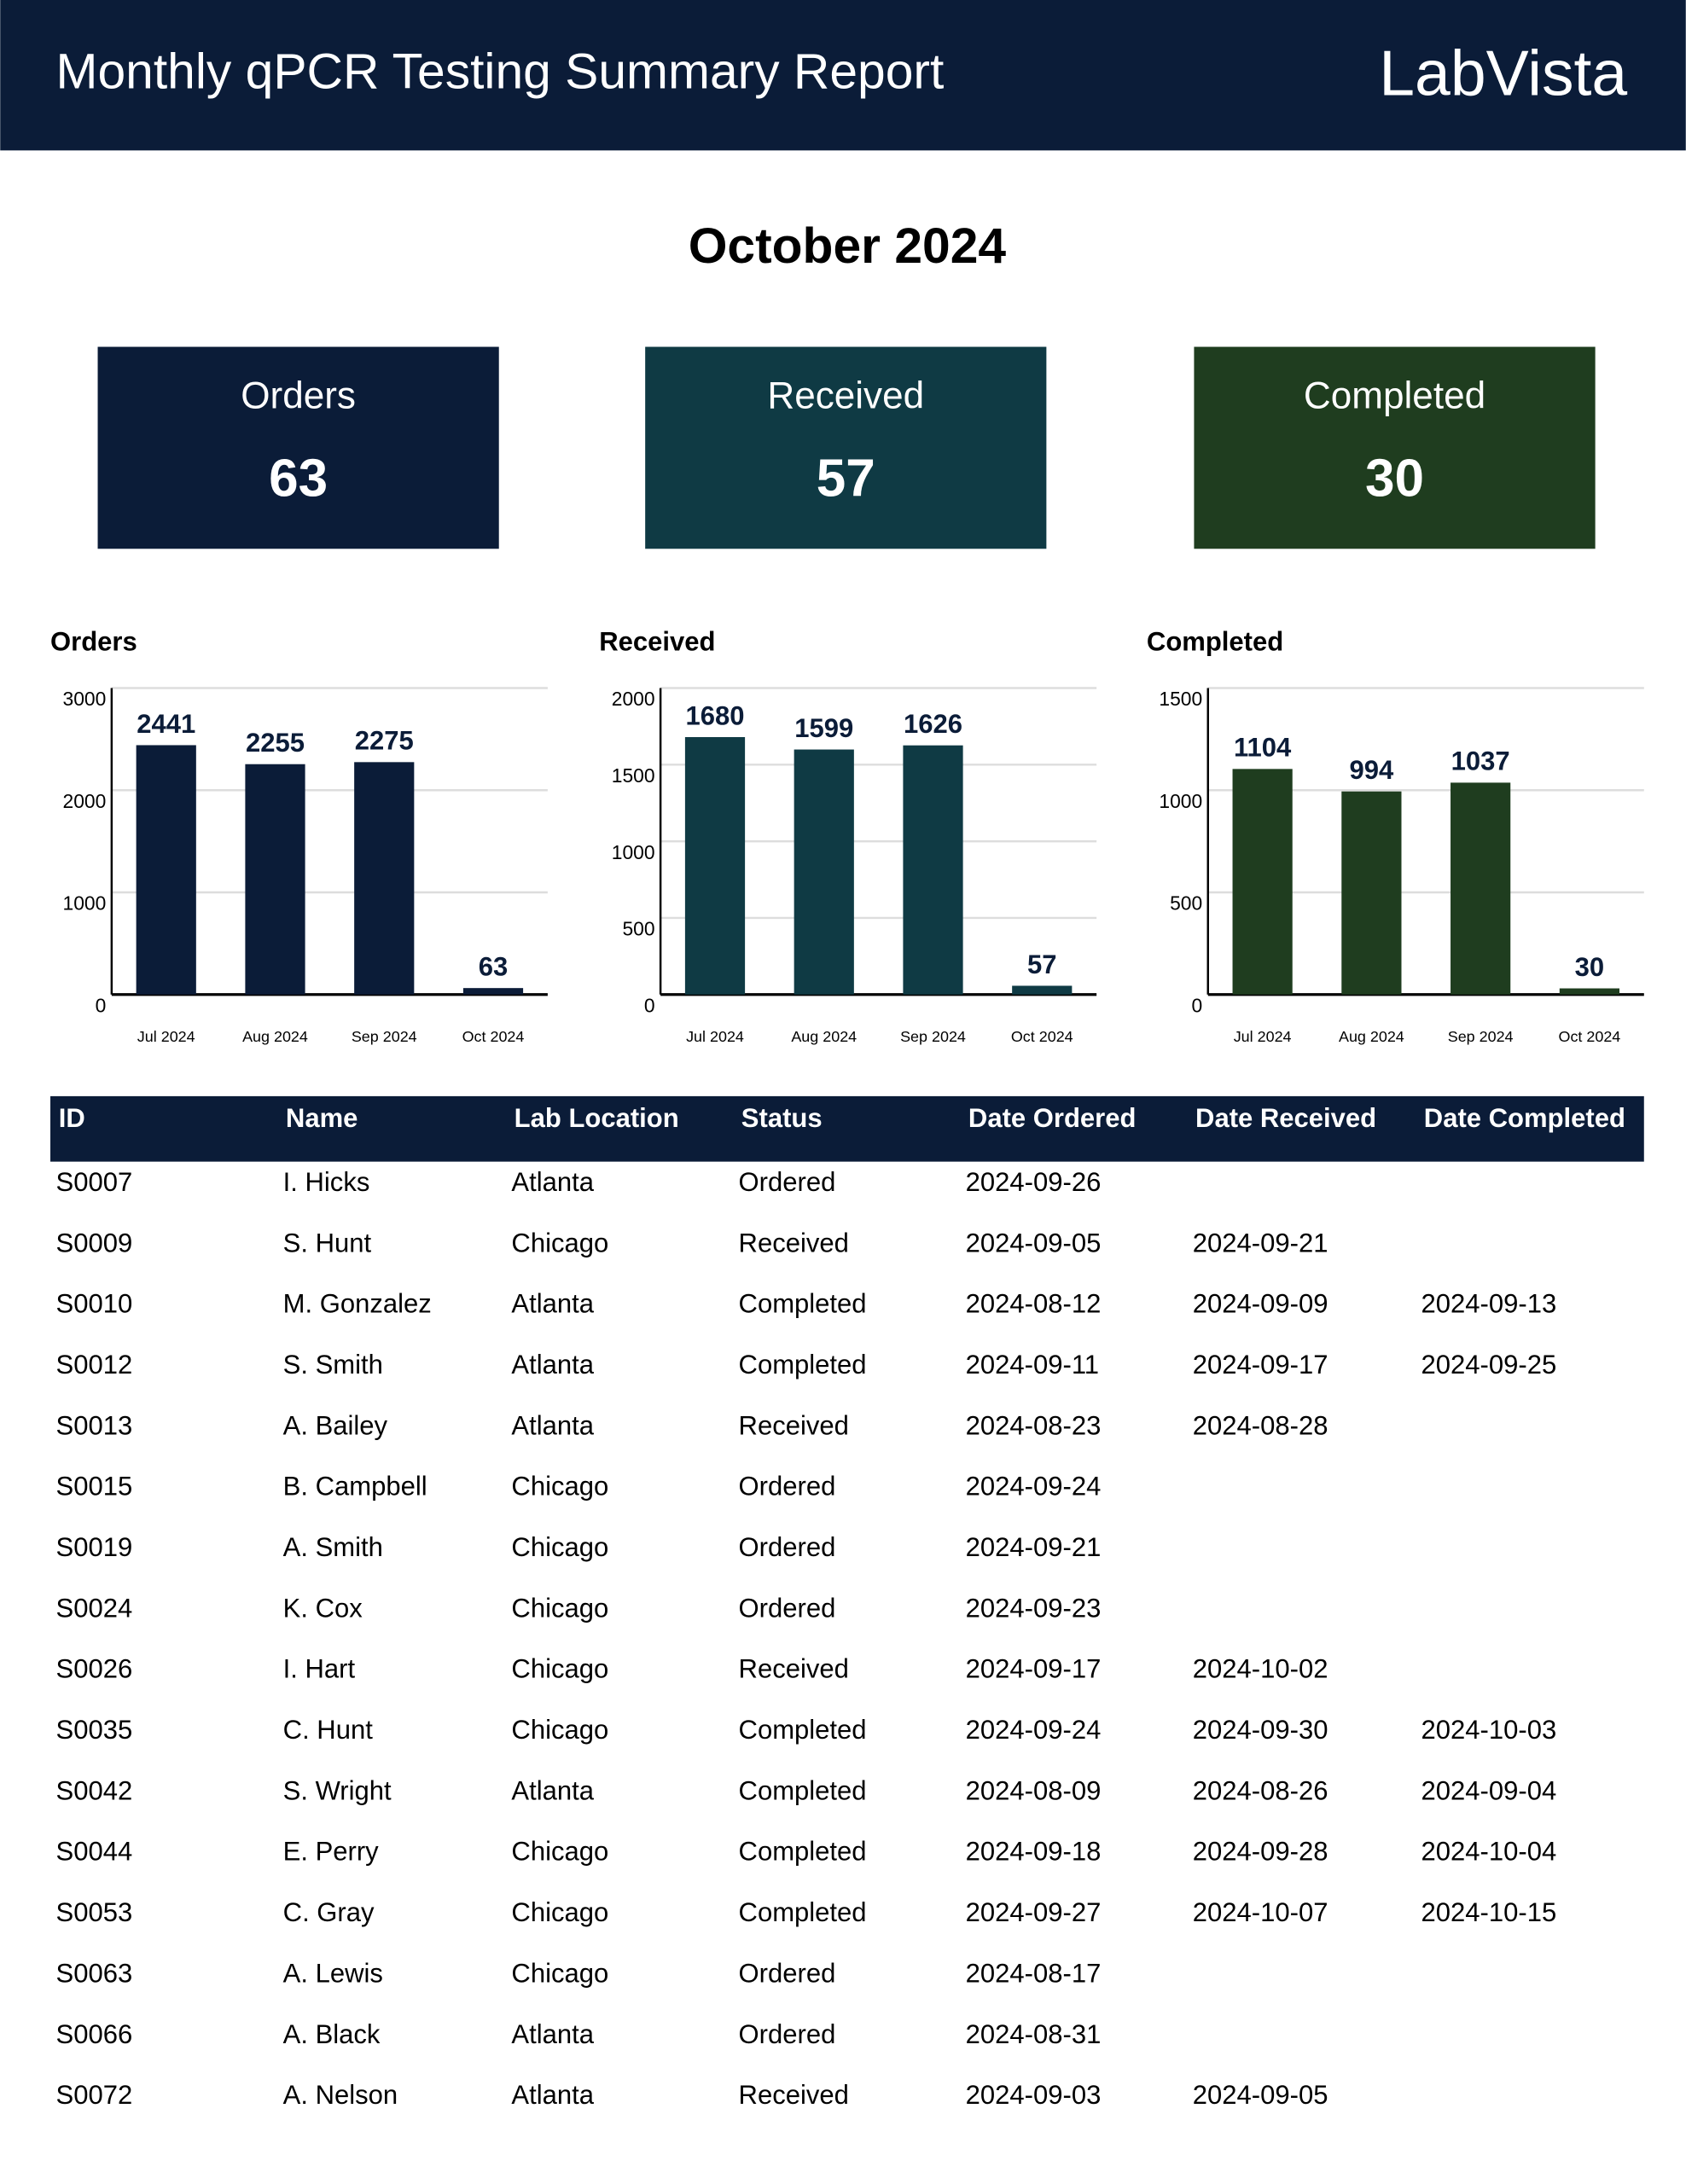  What do you see at coordinates (94, 1487) in the screenshot?
I see `table-cell: S0015` at bounding box center [94, 1487].